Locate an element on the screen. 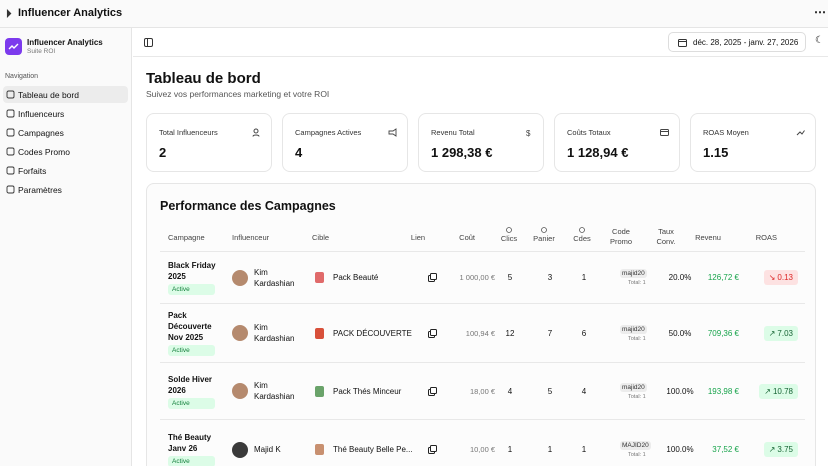 Image resolution: width=828 pixels, height=466 pixels. roas-value: 7.03 is located at coordinates (785, 333).